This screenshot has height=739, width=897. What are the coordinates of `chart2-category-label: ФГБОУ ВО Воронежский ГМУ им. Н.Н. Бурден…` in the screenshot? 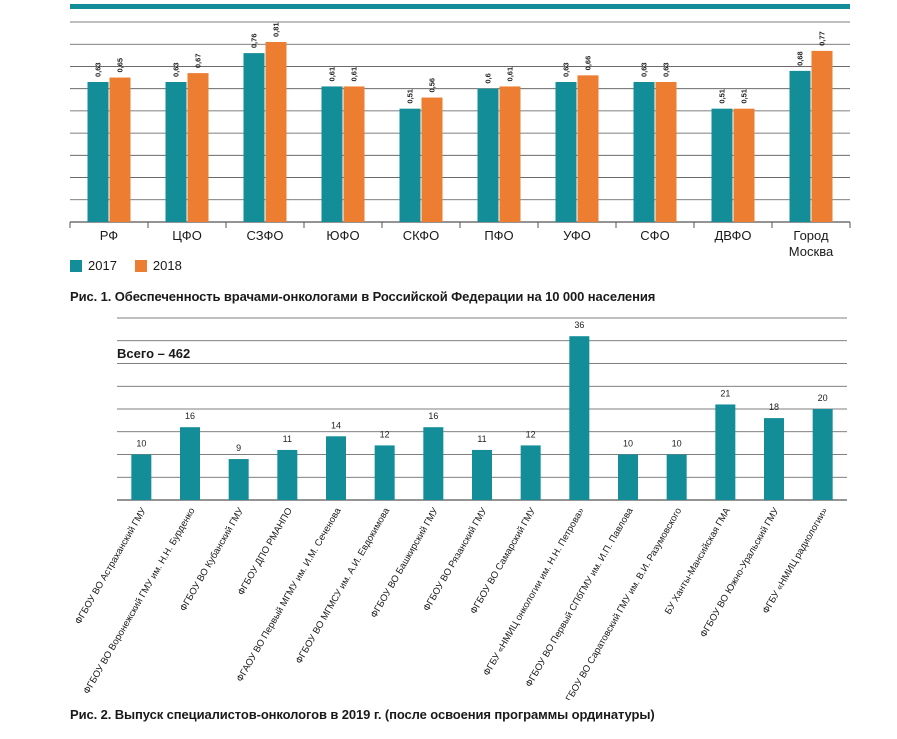 It's located at (139, 601).